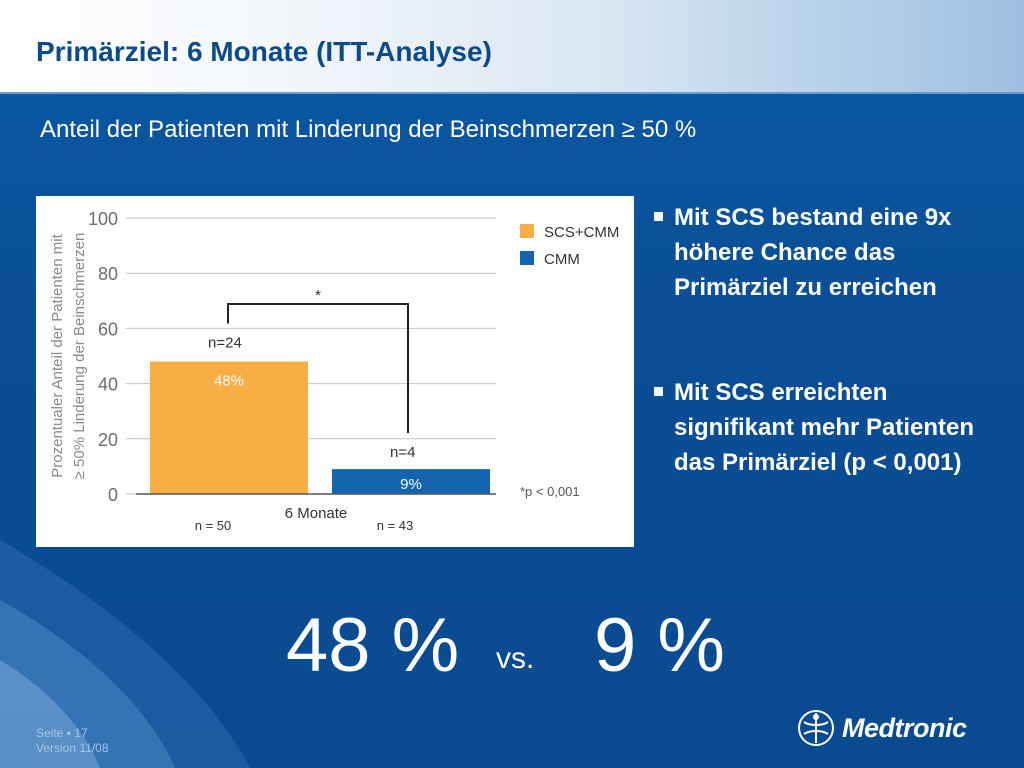 This screenshot has width=1024, height=768. What do you see at coordinates (225, 343) in the screenshot?
I see `bar-count-label: n=24` at bounding box center [225, 343].